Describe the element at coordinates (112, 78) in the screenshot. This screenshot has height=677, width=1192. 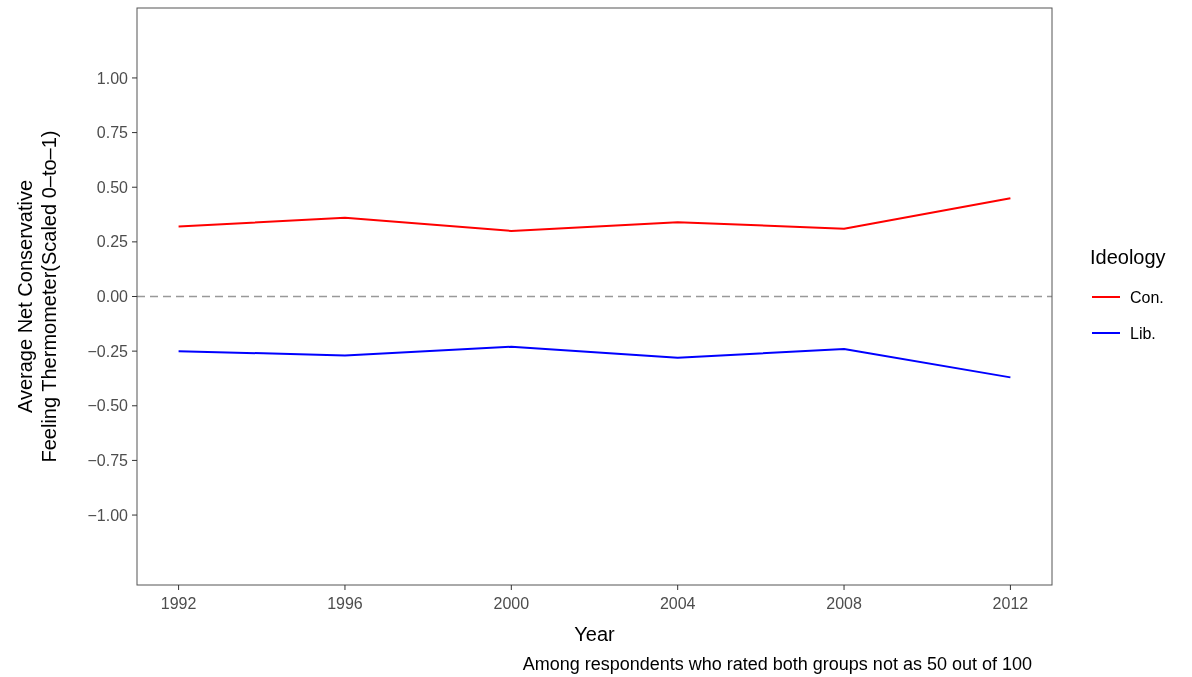
I see `y-tick-label: 1.00` at that location.